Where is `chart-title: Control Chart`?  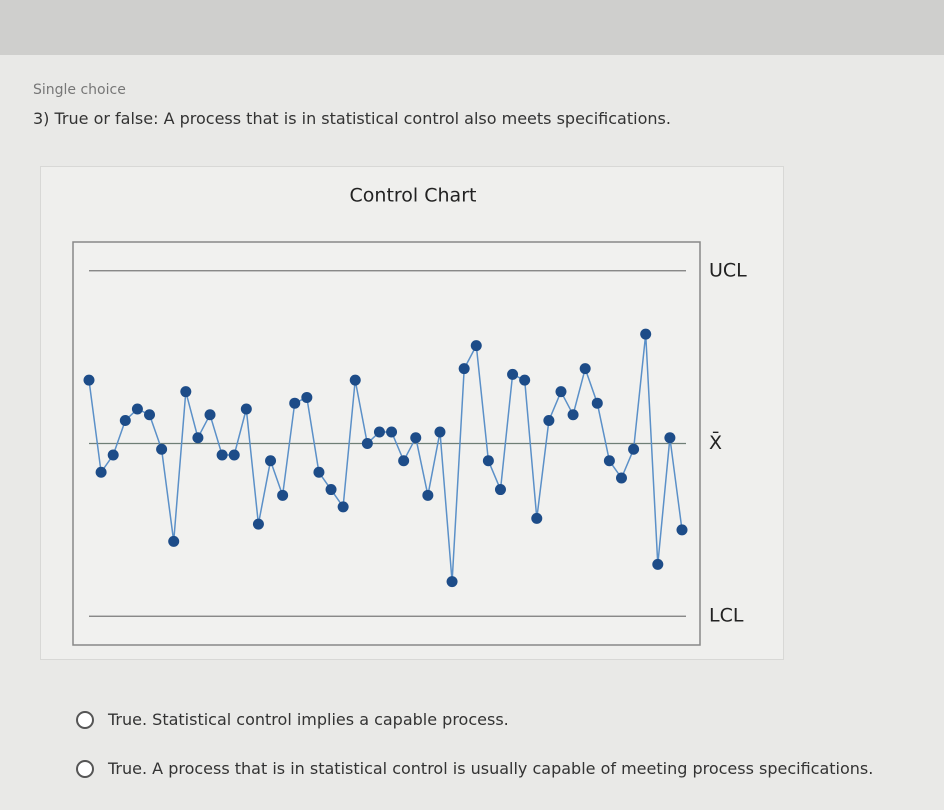
chart-title: Control Chart is located at coordinates (413, 196).